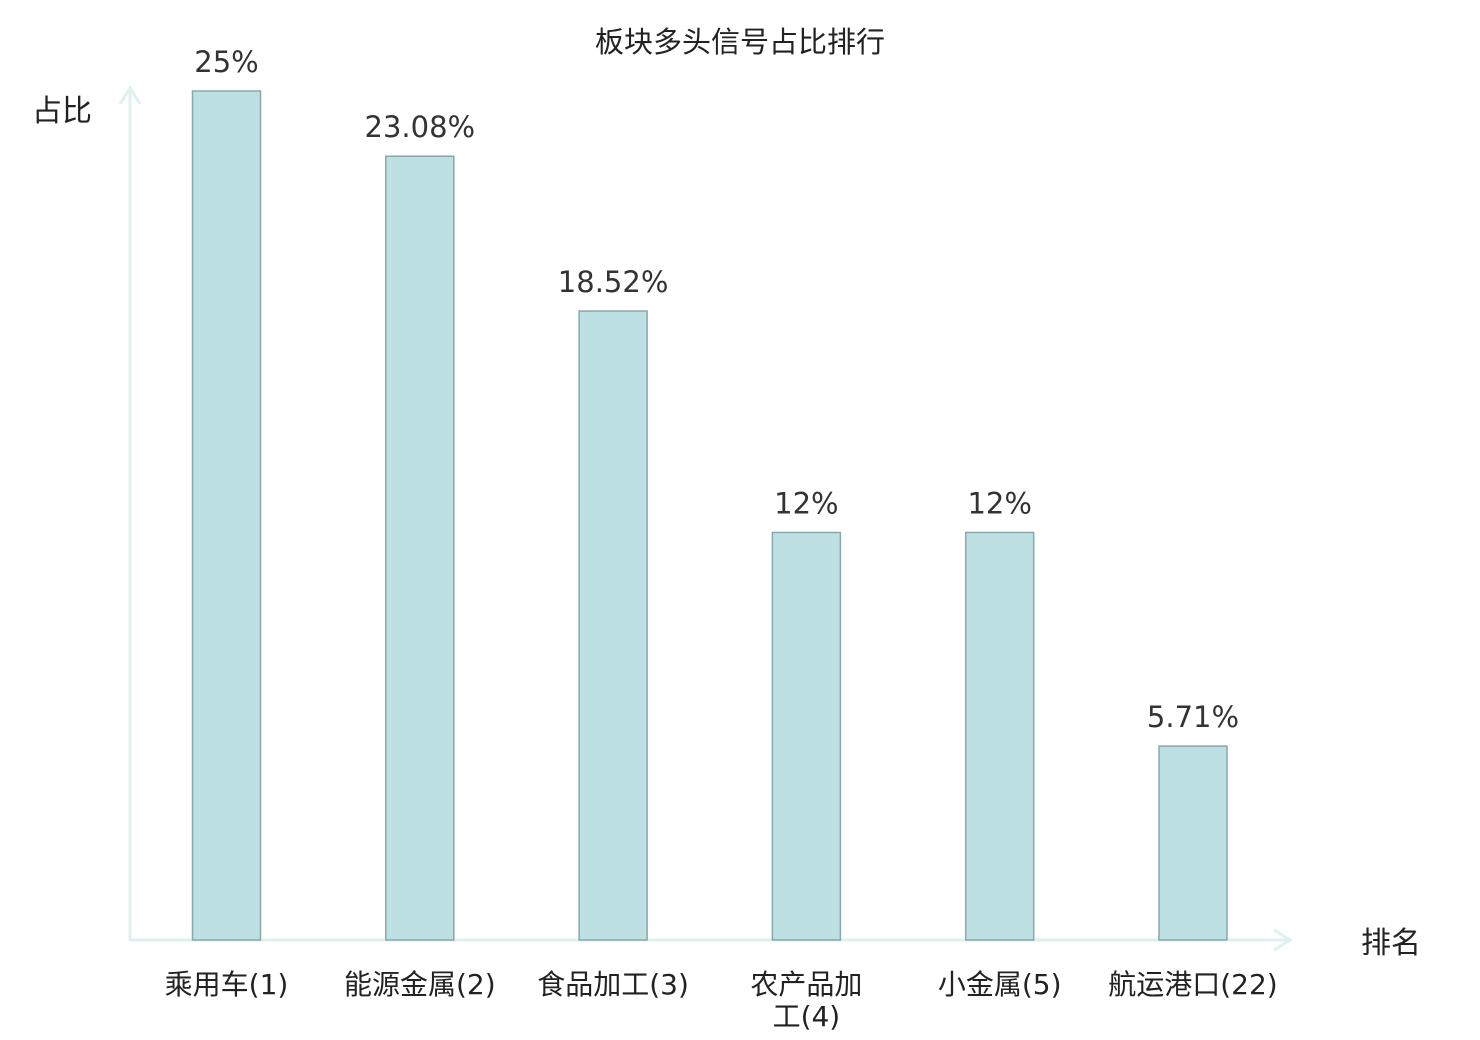 The height and width of the screenshot is (1040, 1480). What do you see at coordinates (1192, 984) in the screenshot?
I see `category-tick-label: 航运港口(22)` at bounding box center [1192, 984].